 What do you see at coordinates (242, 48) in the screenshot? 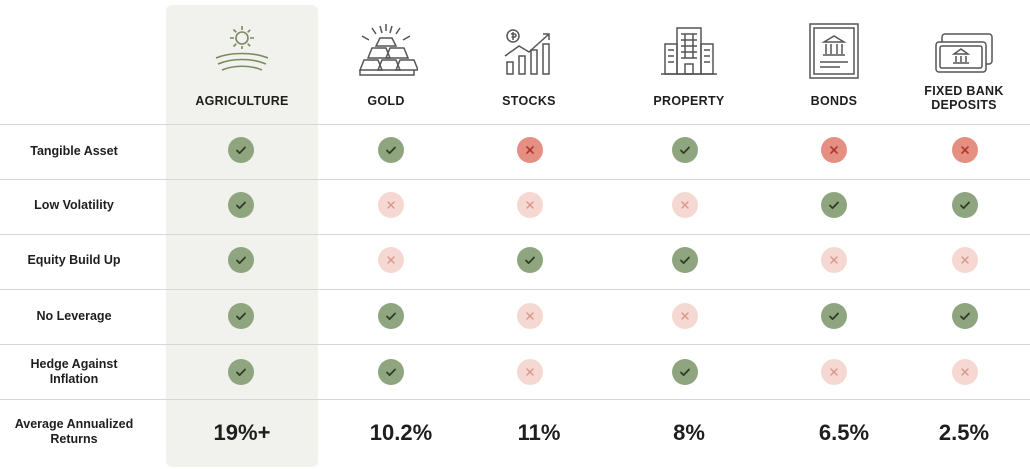
I see `field-sun-icon` at bounding box center [242, 48].